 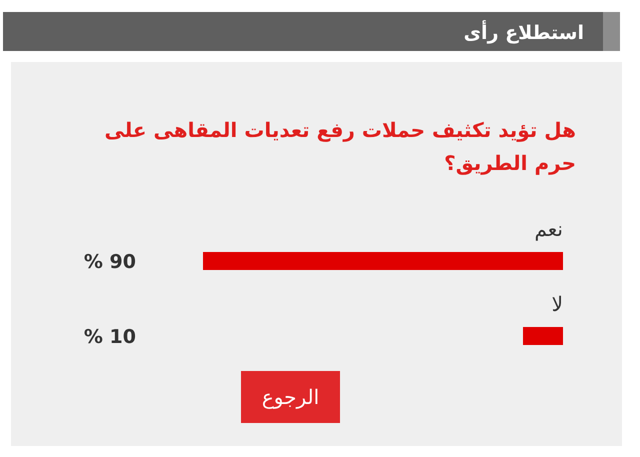 What do you see at coordinates (340, 146) in the screenshot?
I see `subtitle: هل تؤيد تكثيف حملات رفع تعديات المقاهى على حرم الطريق؟` at bounding box center [340, 146].